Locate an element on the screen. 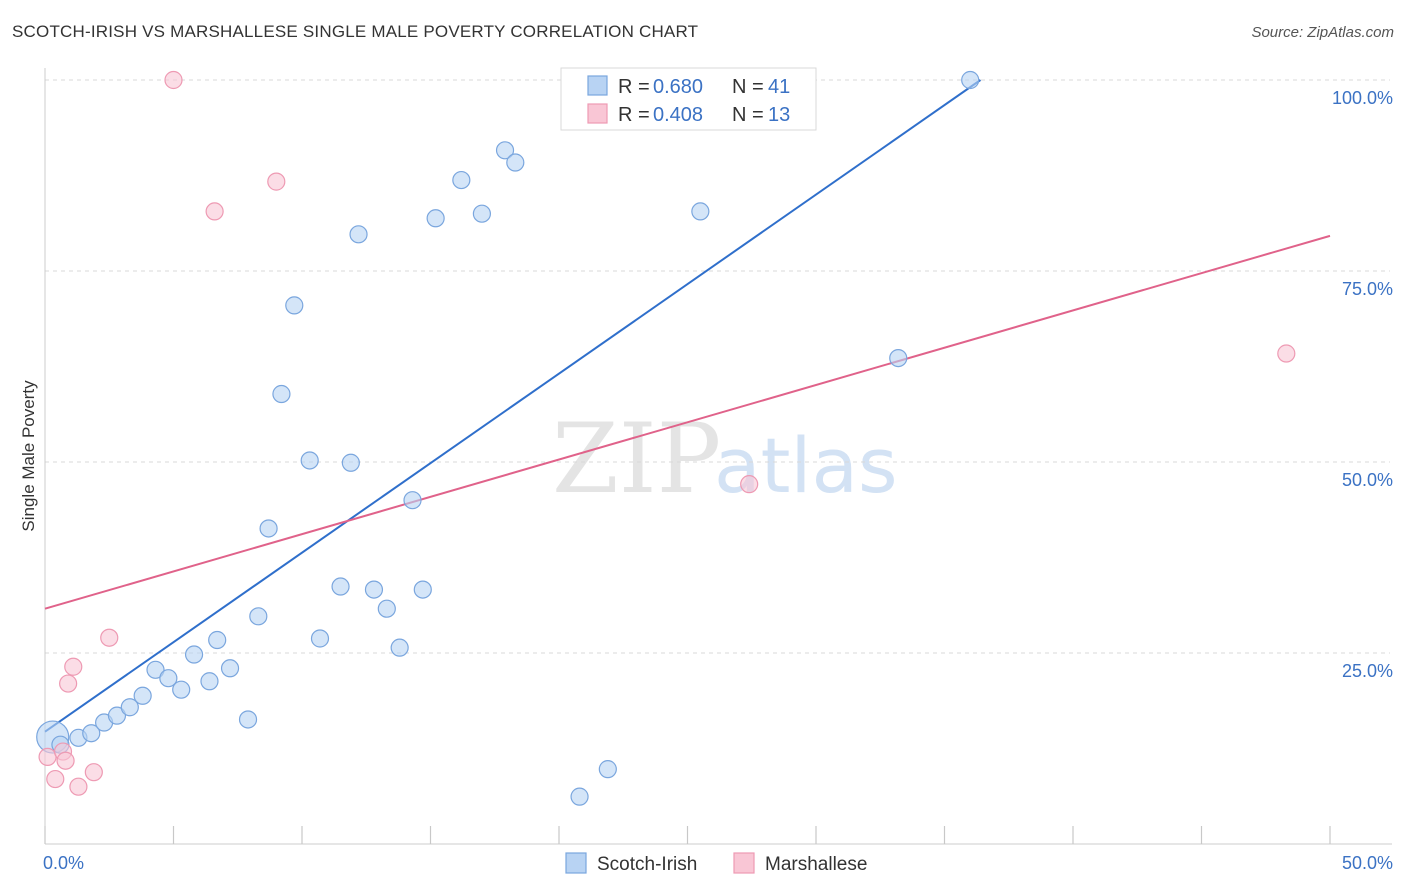  legend-n-label-1: N = is located at coordinates (748, 115).